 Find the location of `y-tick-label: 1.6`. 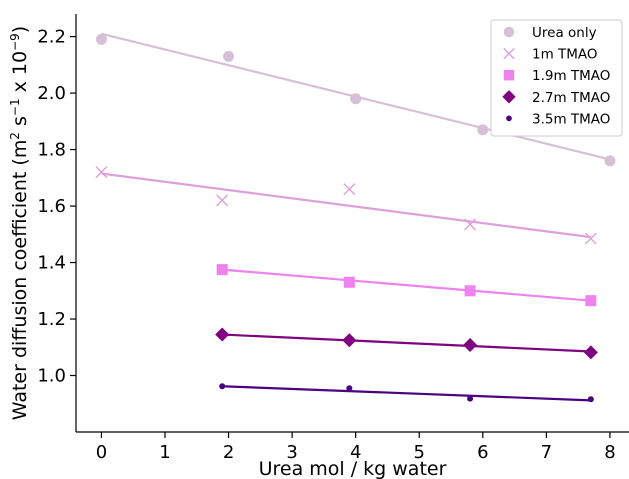

y-tick-label: 1.6 is located at coordinates (51, 206).